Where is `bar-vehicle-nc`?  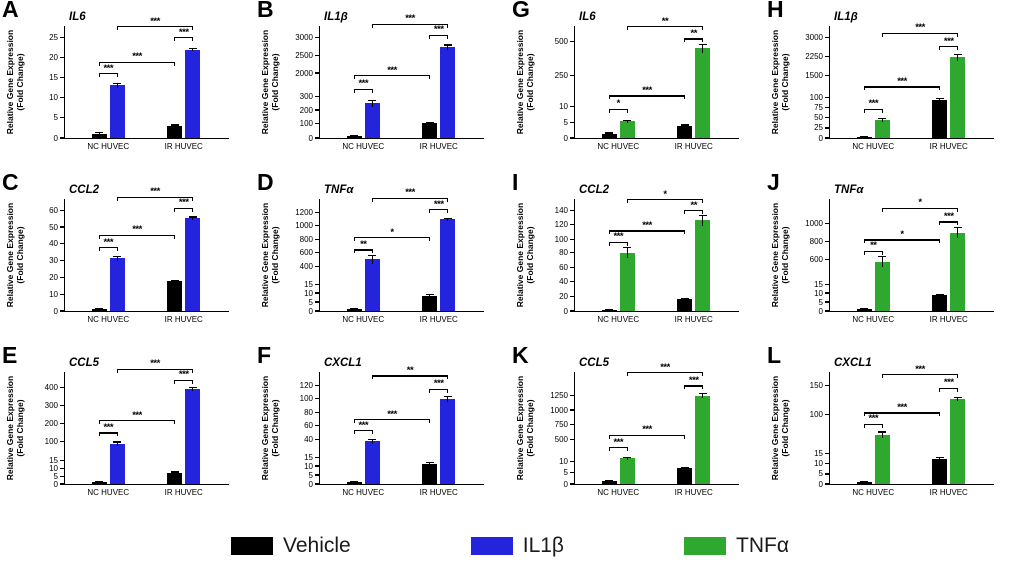 bar-vehicle-nc is located at coordinates (864, 482).